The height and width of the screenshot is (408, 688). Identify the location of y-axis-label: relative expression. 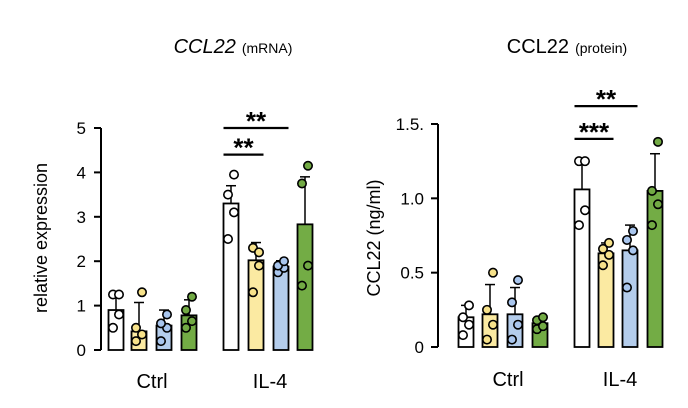
(41, 238).